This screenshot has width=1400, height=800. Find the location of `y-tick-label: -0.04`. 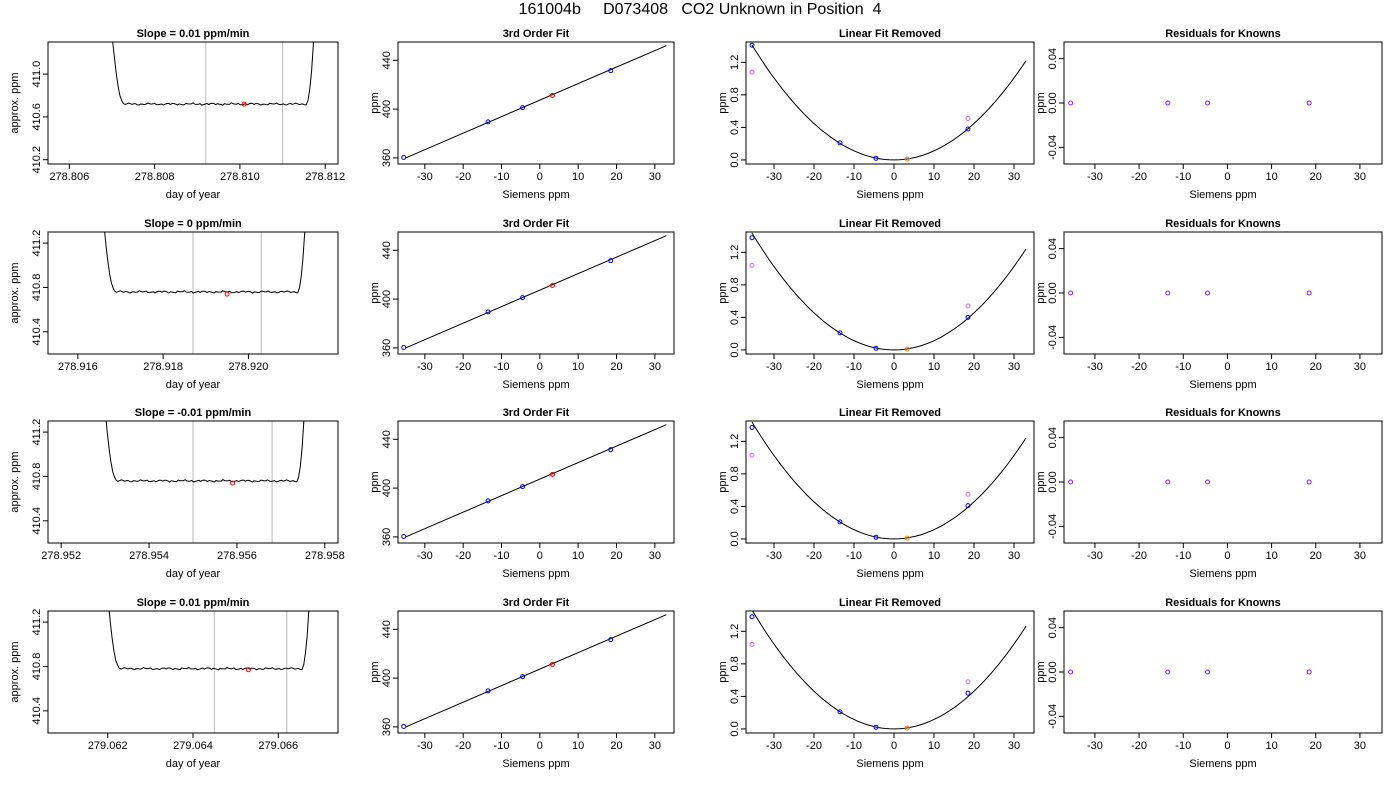

y-tick-label: -0.04 is located at coordinates (1053, 147).